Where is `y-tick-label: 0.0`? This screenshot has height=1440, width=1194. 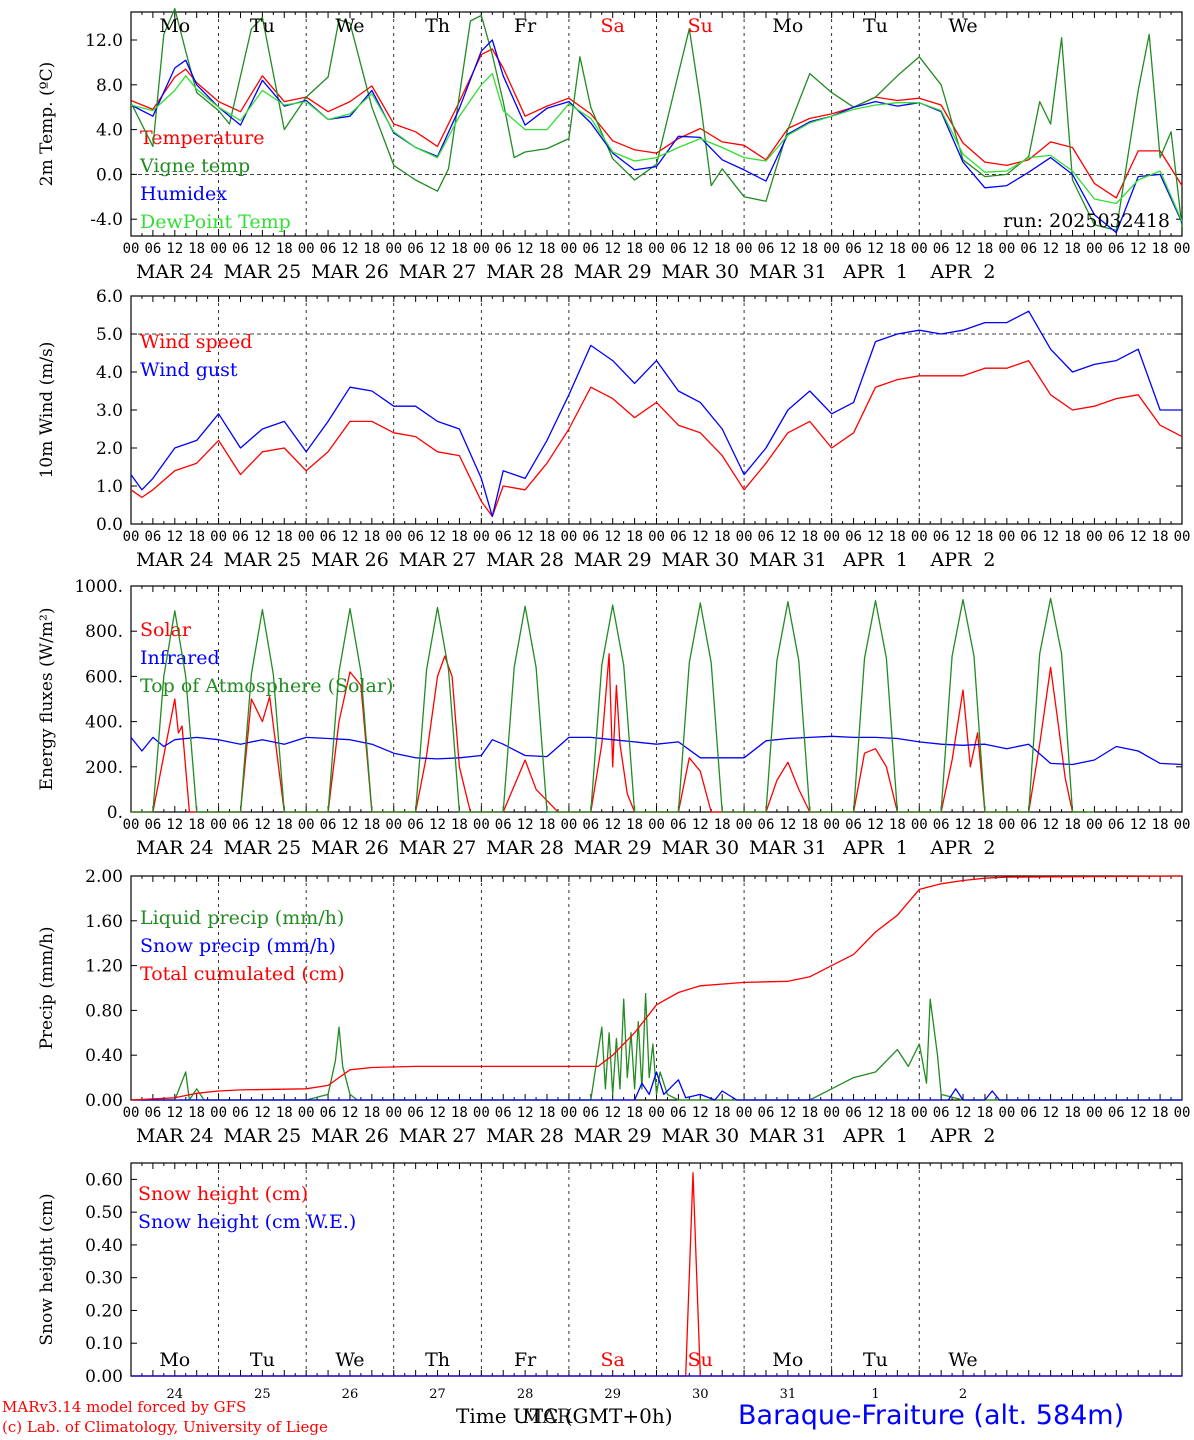 y-tick-label: 0.0 is located at coordinates (109, 175).